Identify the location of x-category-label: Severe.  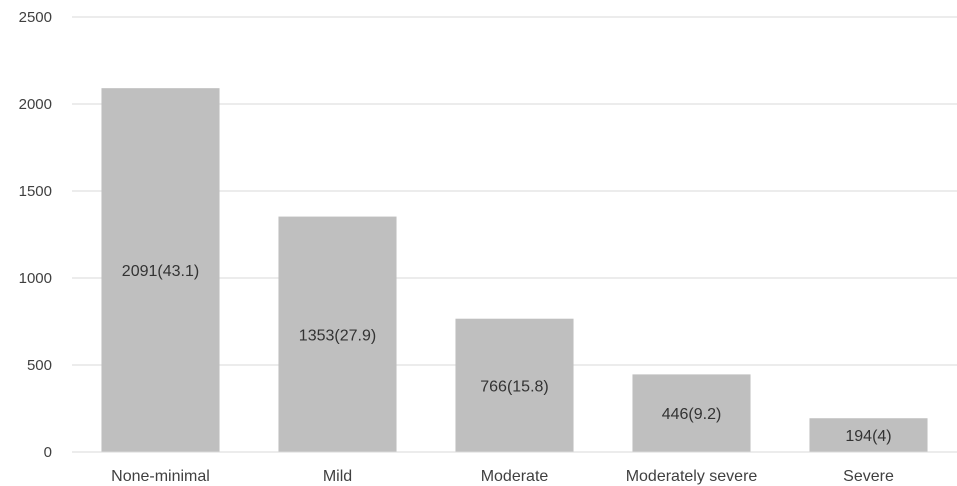
(868, 476).